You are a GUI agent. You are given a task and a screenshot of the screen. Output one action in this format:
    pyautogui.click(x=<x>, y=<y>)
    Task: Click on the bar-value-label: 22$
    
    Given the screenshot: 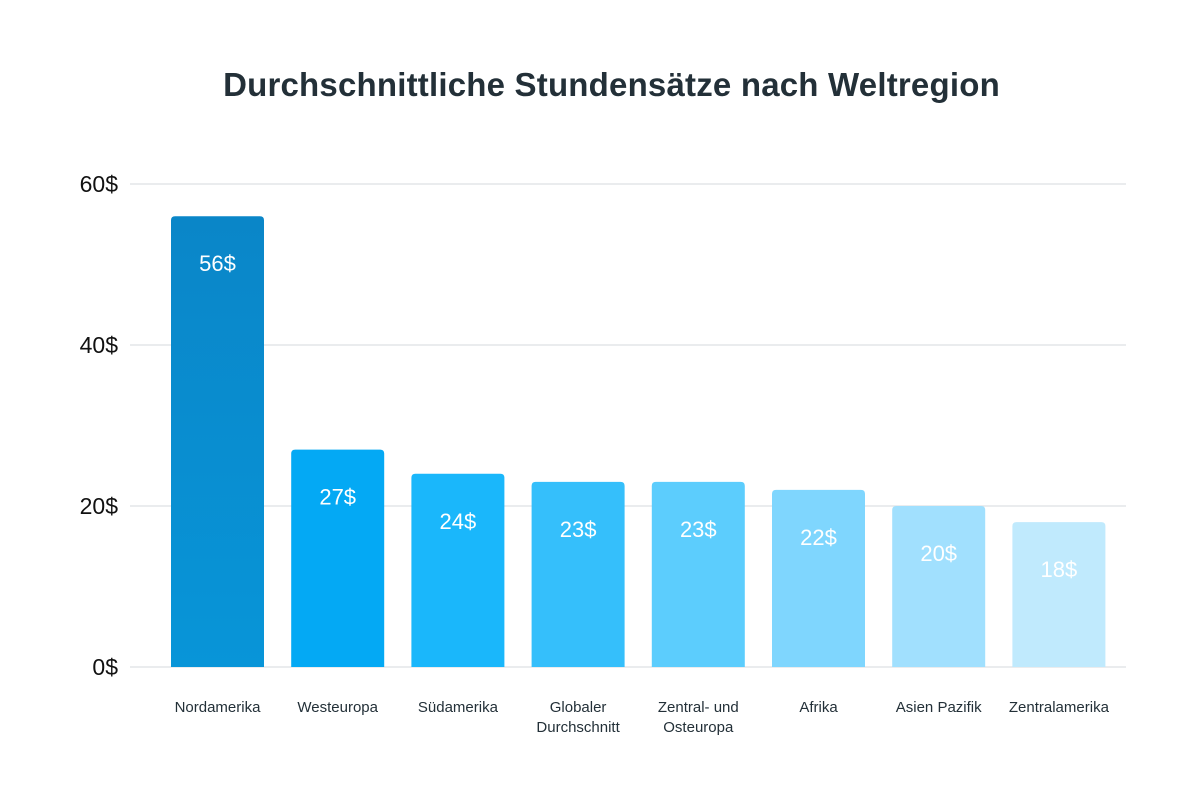 What is the action you would take?
    pyautogui.click(x=818, y=537)
    